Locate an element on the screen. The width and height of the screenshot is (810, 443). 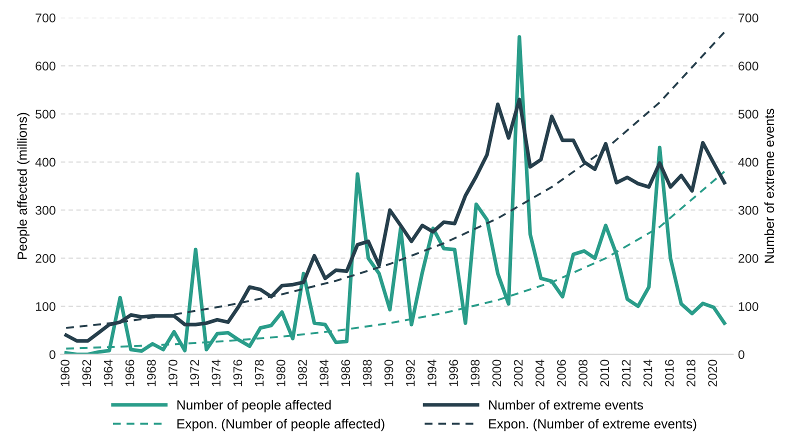
x-tick-label: 2010 is located at coordinates (605, 373).